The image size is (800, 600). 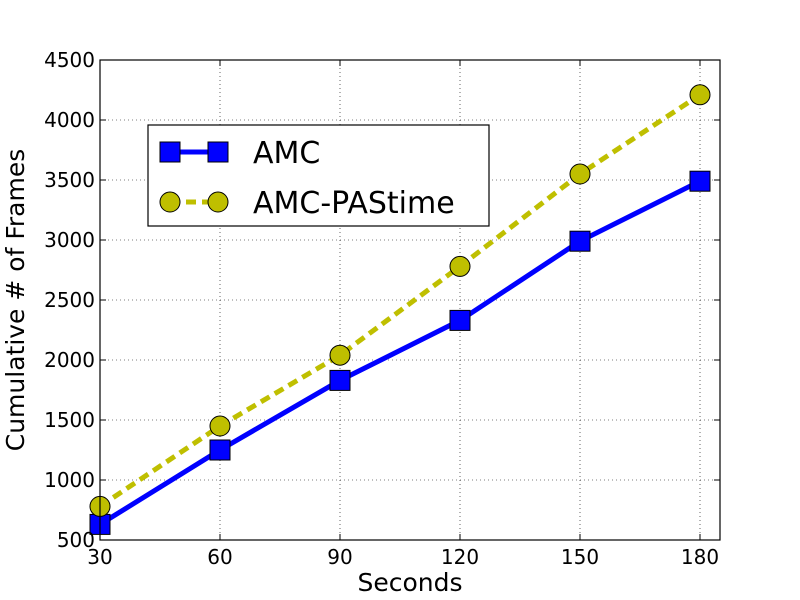 I want to click on y-tick-label: 4500, so click(x=69, y=60).